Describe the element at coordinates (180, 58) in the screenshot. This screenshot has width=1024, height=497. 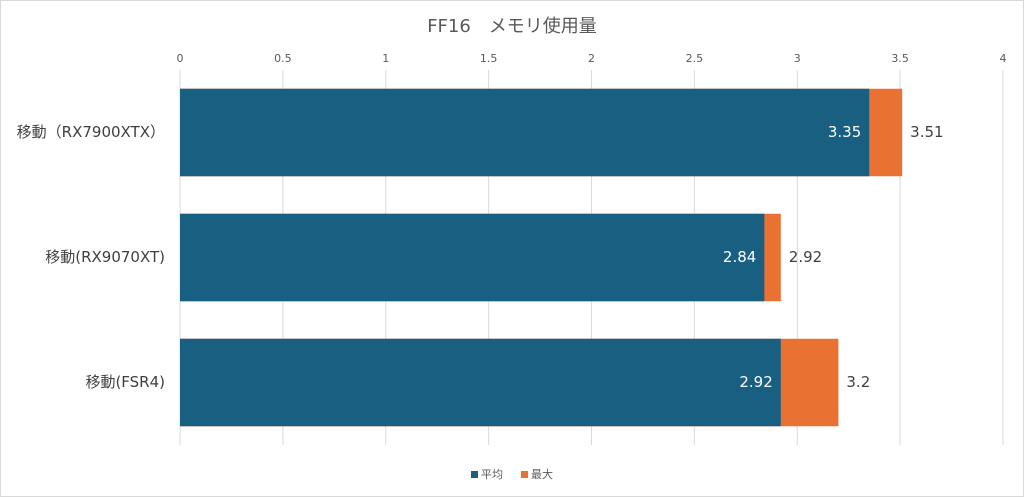
I see `x-tick-label: 0` at that location.